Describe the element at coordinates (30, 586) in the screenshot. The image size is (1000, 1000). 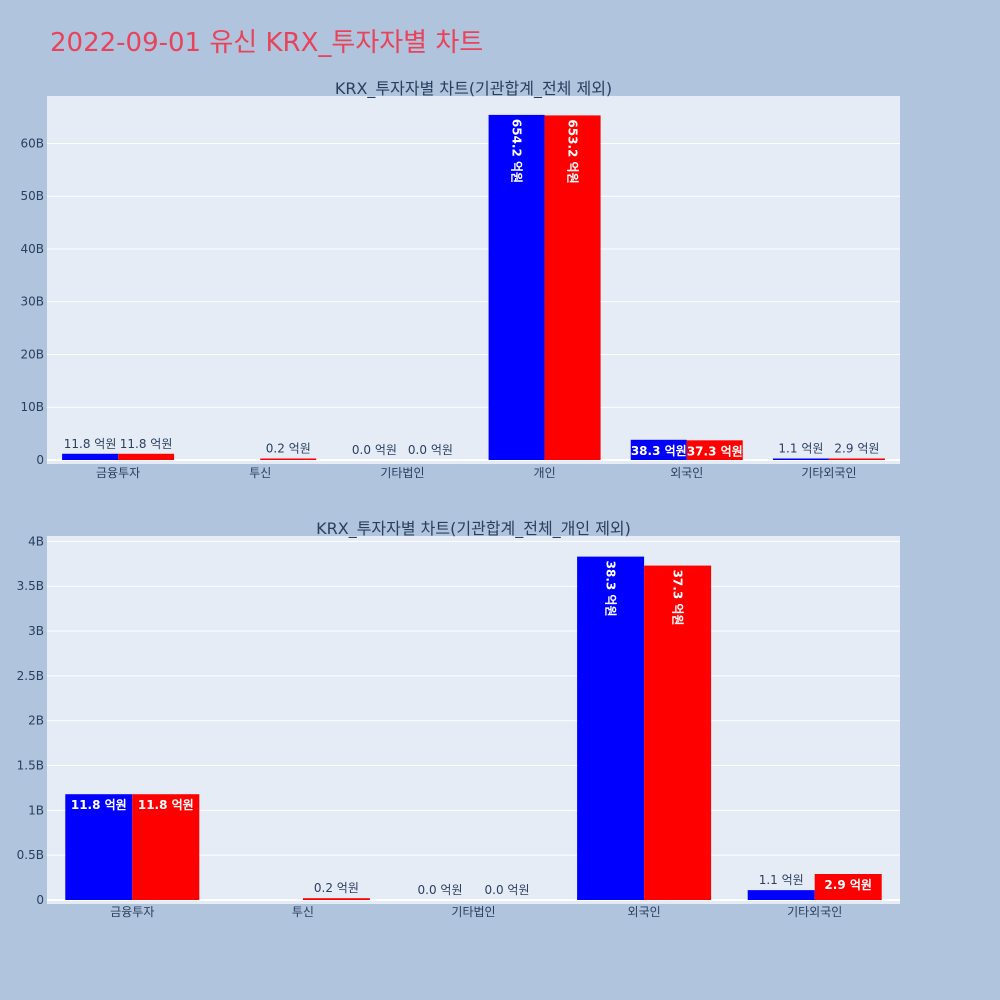
I see `y-tick-label: 3.5B` at that location.